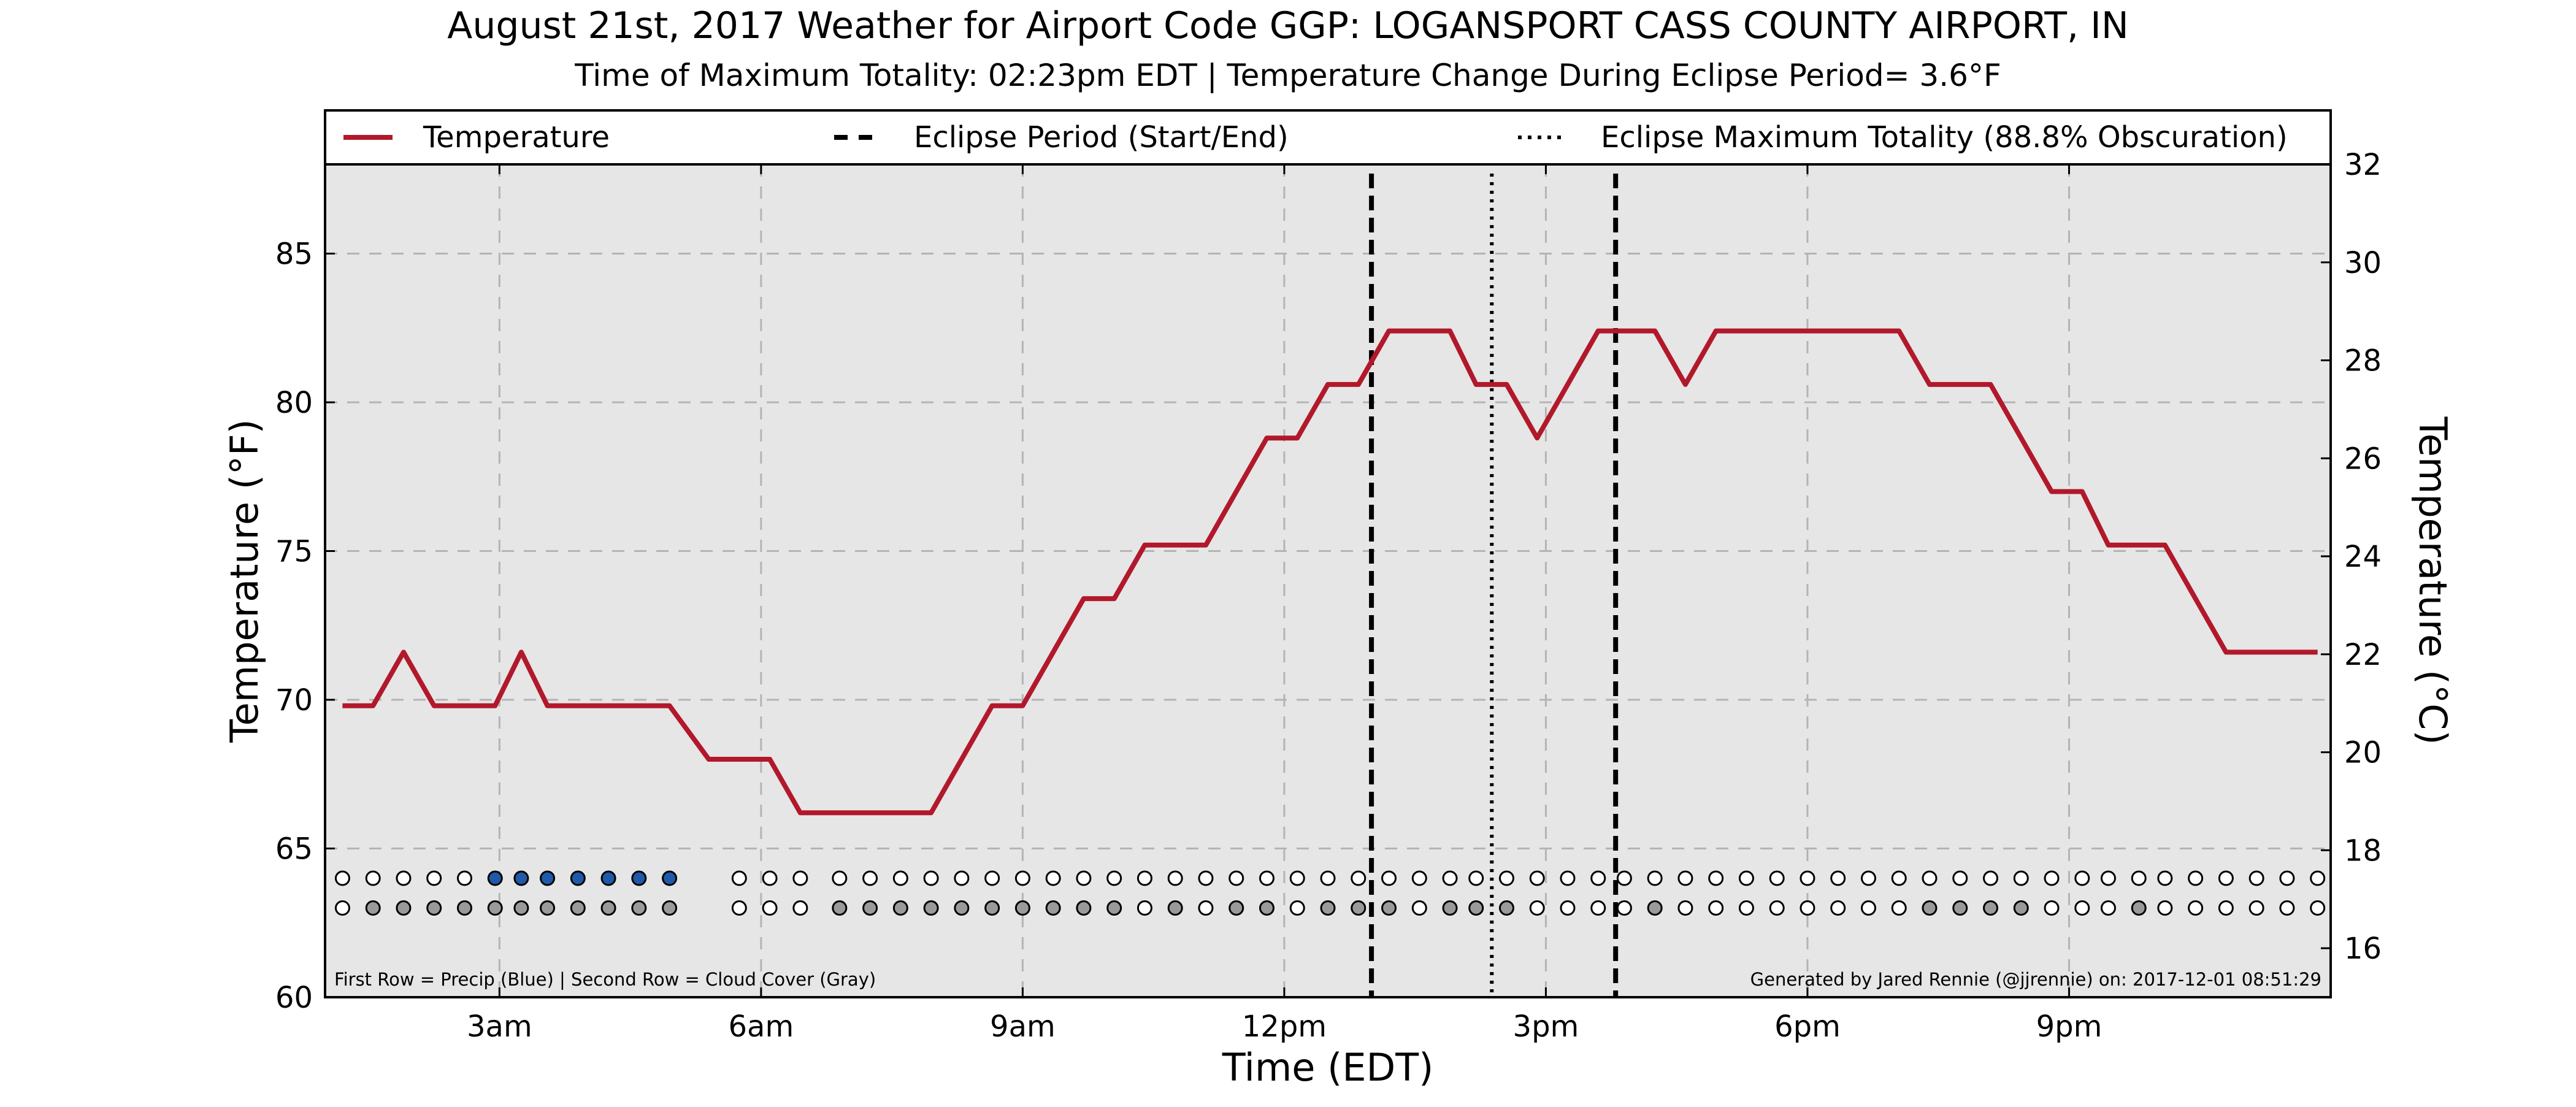 The width and height of the screenshot is (2576, 1107). I want to click on x-tick-label: 6am, so click(761, 1026).